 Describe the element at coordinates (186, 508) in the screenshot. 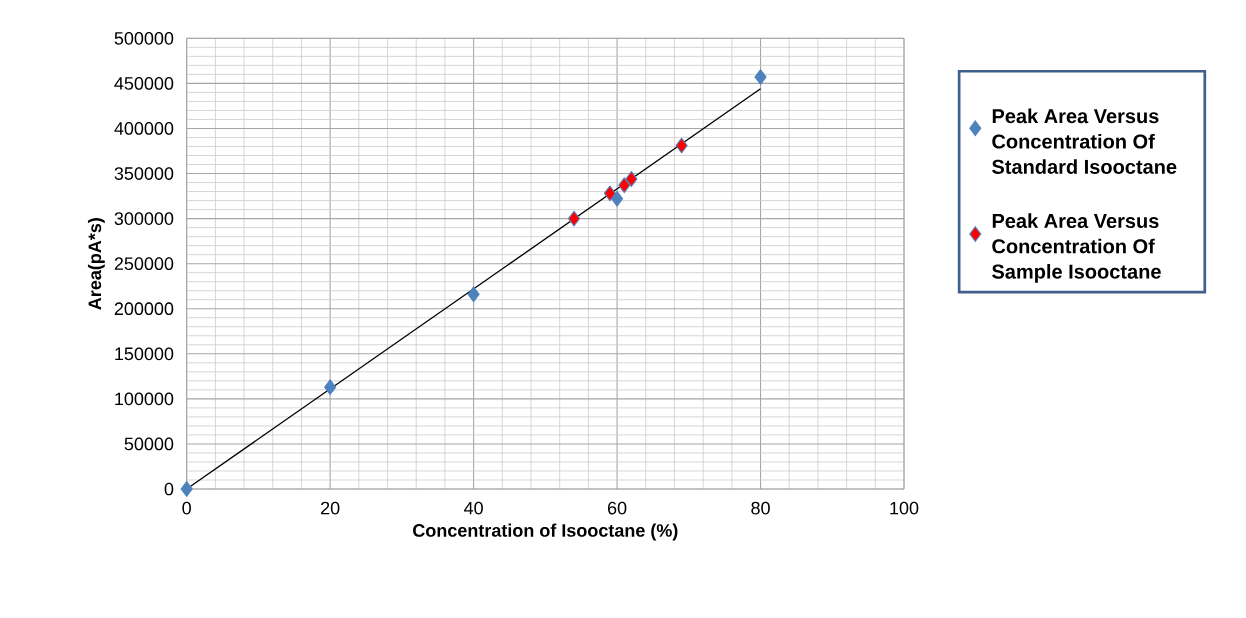

I see `x-tick-label: 0` at that location.